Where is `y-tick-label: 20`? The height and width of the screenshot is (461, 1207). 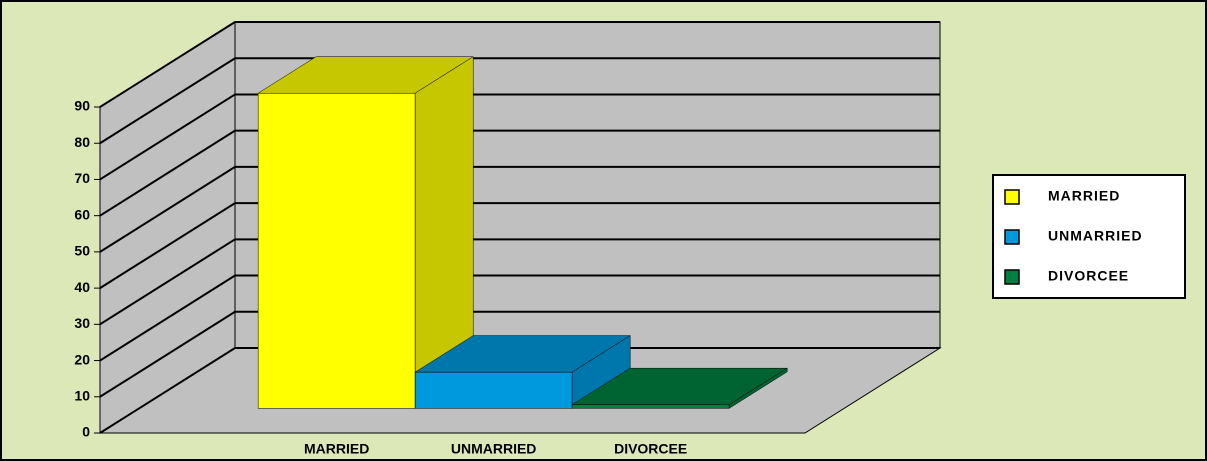
y-tick-label: 20 is located at coordinates (82, 359).